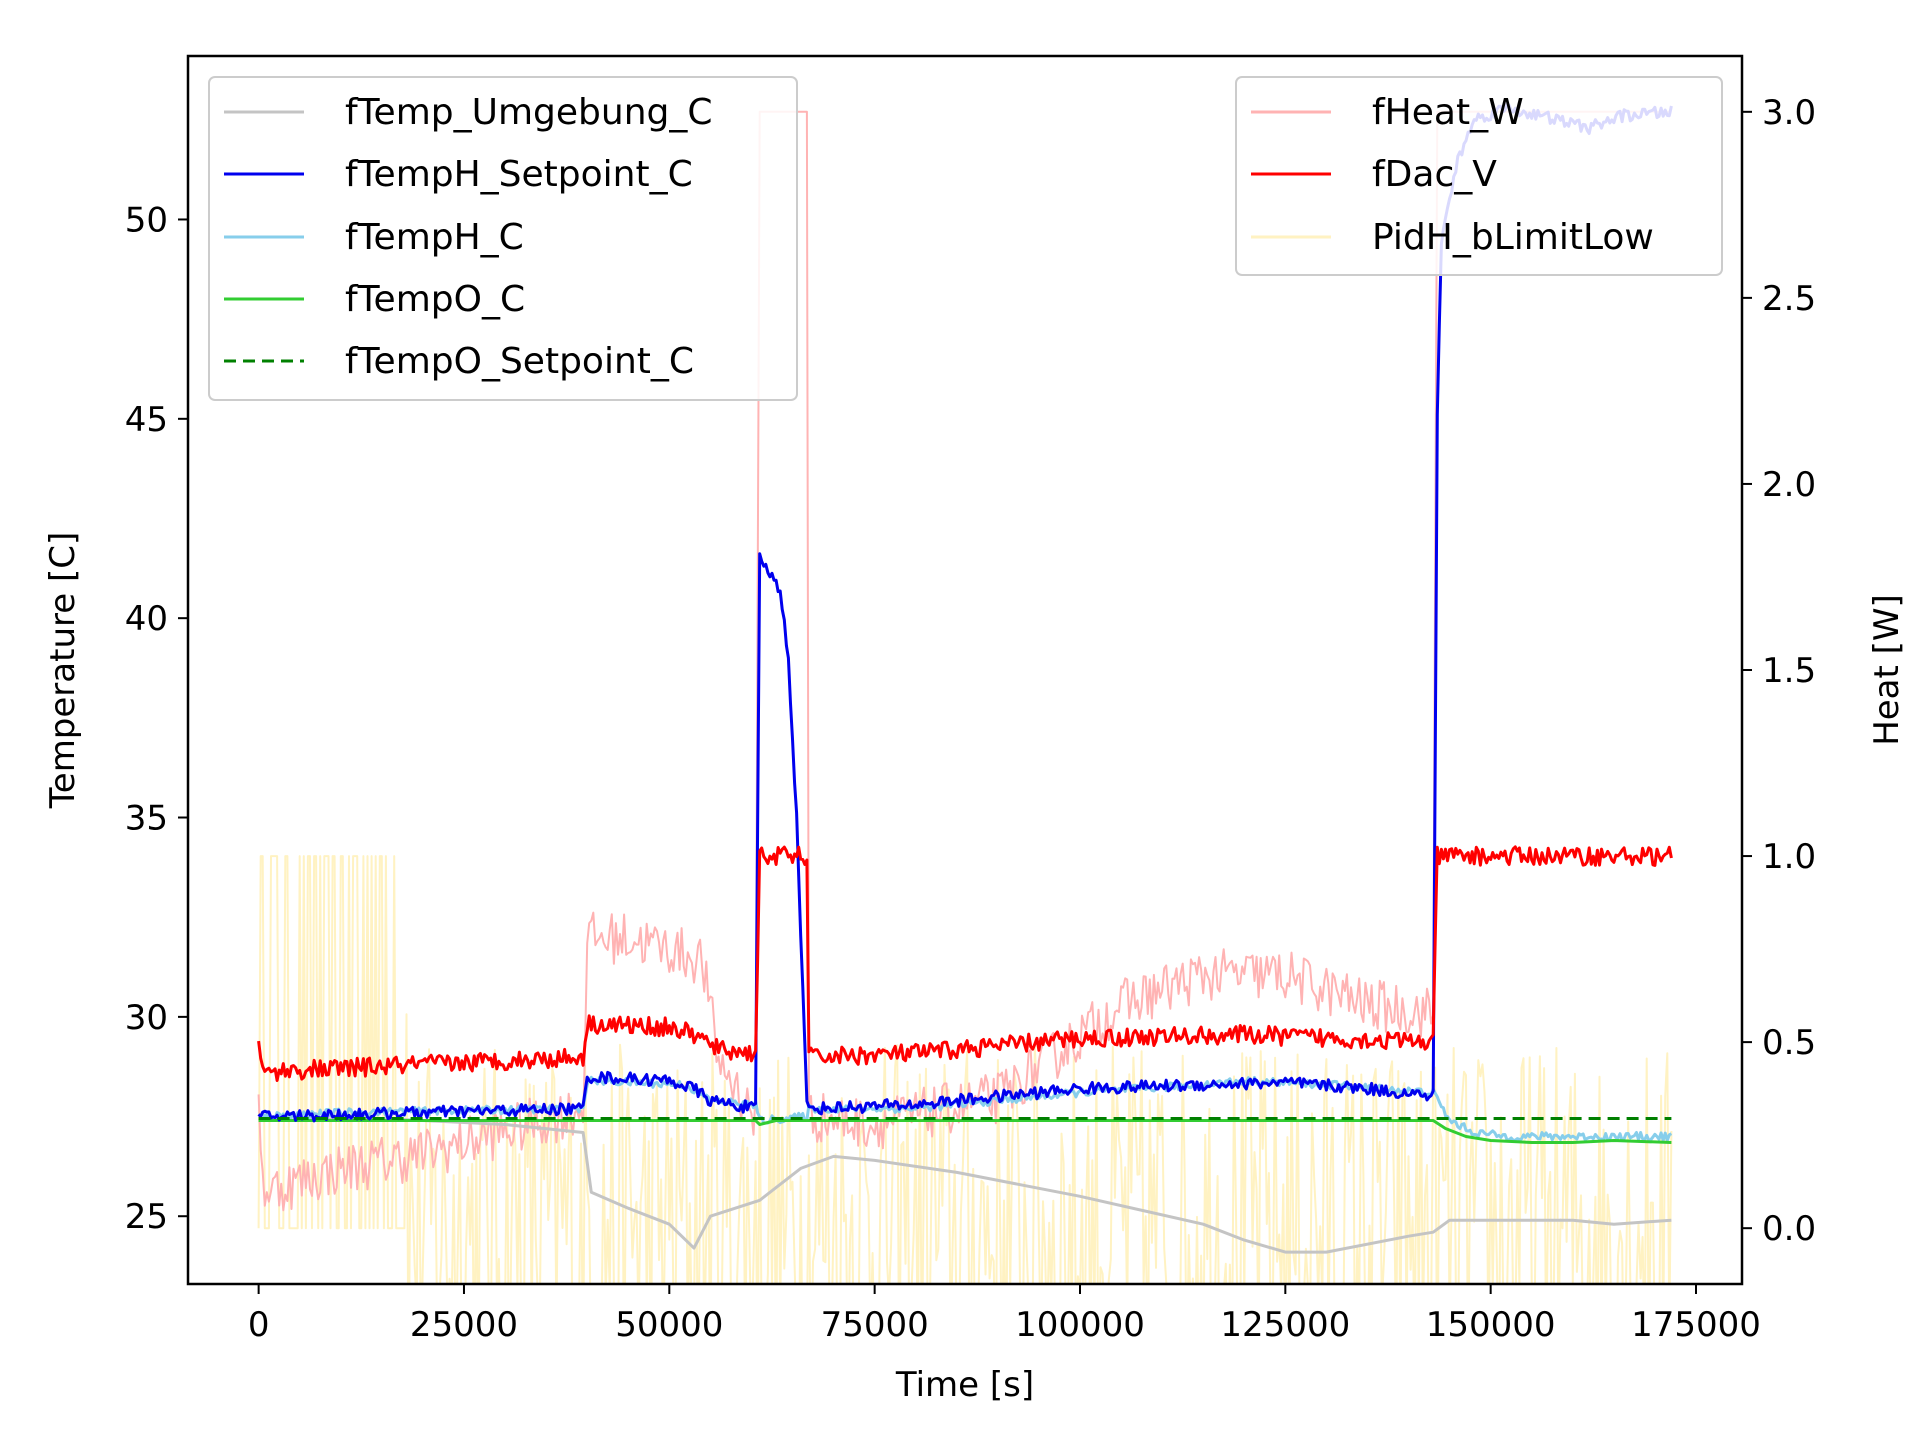 The height and width of the screenshot is (1440, 1920). What do you see at coordinates (1696, 1325) in the screenshot?
I see `x-tick-label: 175000` at bounding box center [1696, 1325].